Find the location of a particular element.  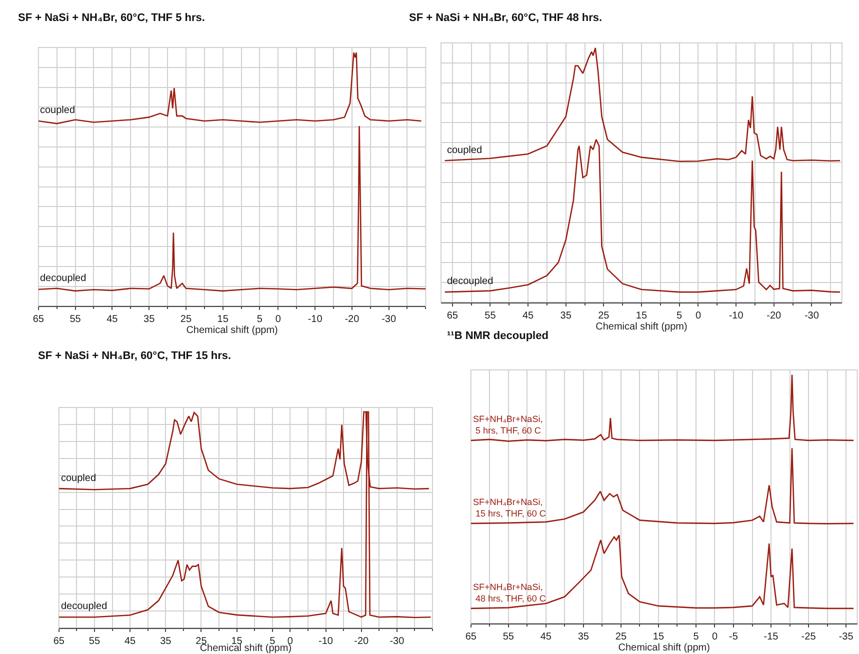

series-label: SF+NH₄Br+NaSi, 15 hrs, THF, 60 C is located at coordinates (509, 508).